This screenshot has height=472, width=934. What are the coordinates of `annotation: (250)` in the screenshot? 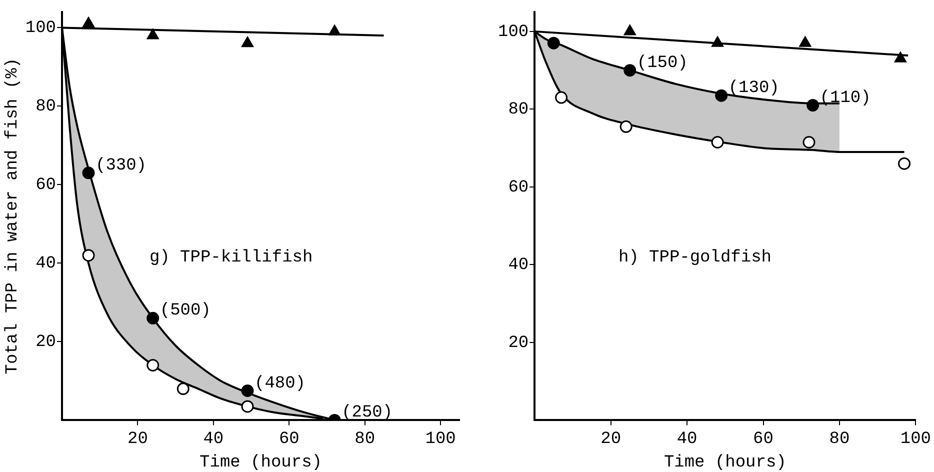 It's located at (367, 413).